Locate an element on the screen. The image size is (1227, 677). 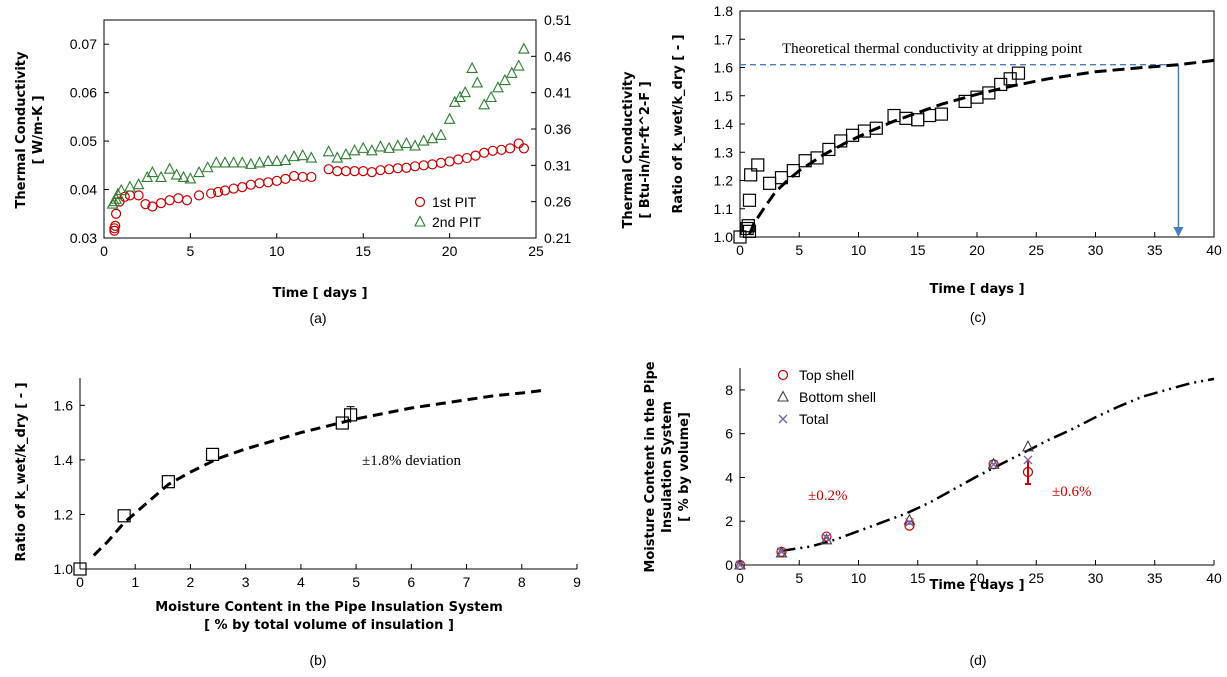
a-legend-label: 1st PIT is located at coordinates (454, 202).